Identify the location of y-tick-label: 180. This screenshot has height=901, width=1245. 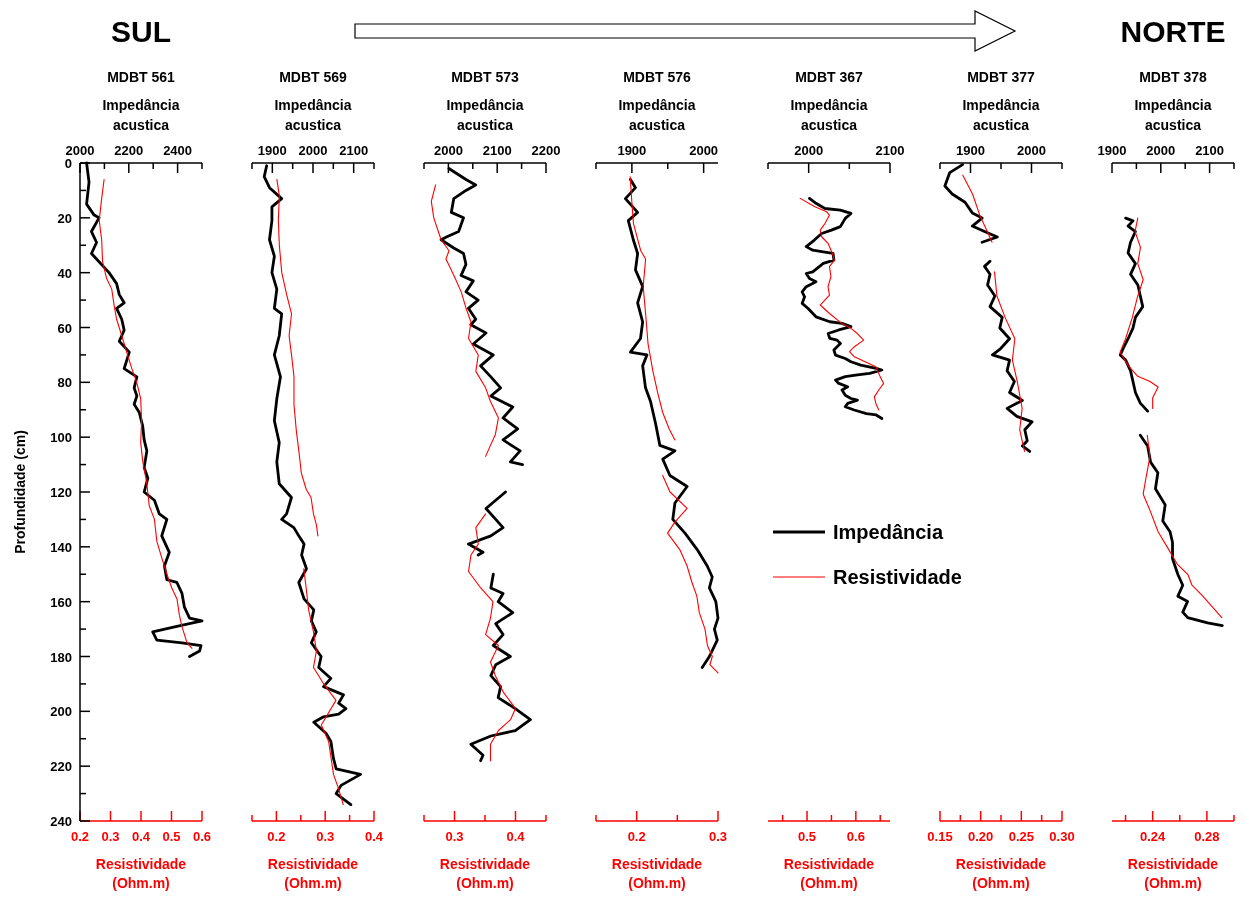
(61, 657).